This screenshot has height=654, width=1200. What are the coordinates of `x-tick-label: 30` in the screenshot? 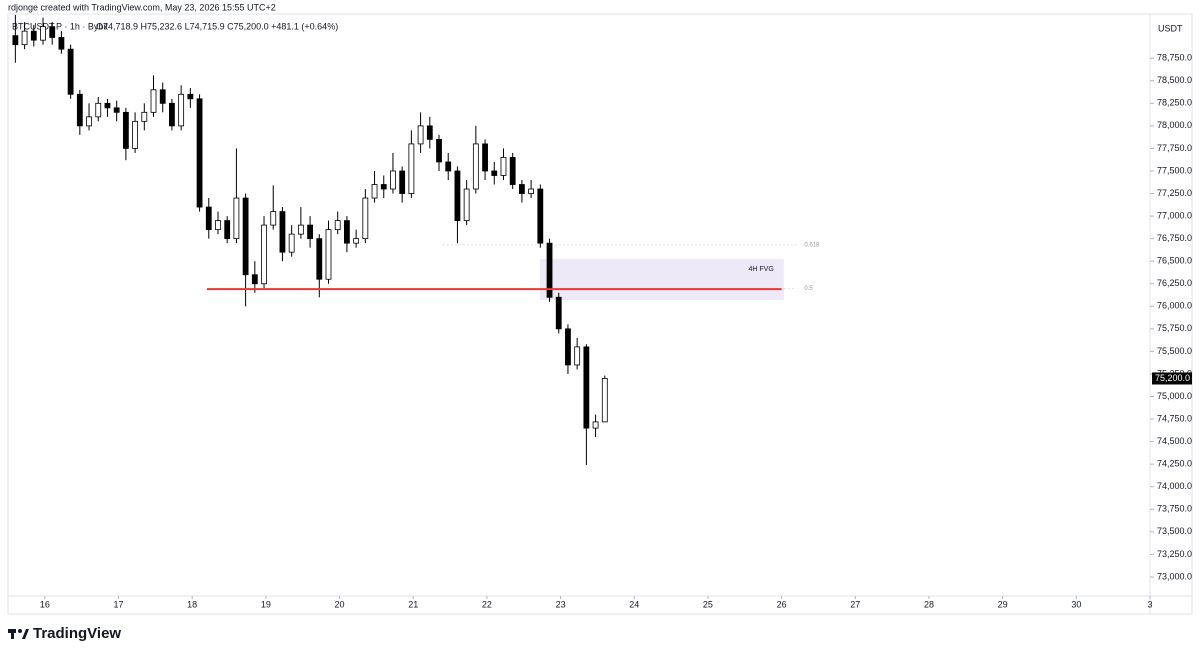 It's located at (1076, 604).